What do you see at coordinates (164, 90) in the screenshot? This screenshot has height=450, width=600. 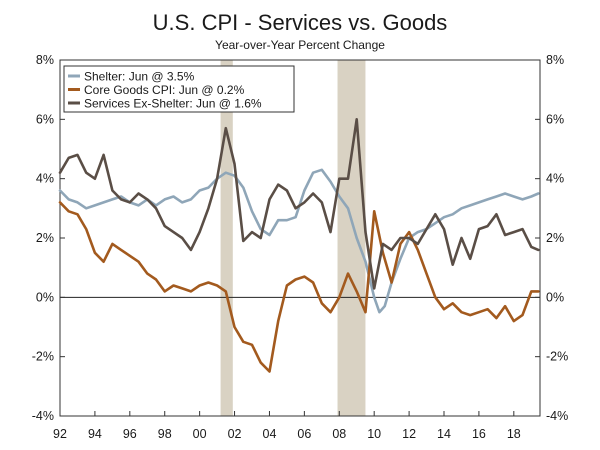 I see `legend-label-2: Core Goods CPI: Jun @ 0.2%` at bounding box center [164, 90].